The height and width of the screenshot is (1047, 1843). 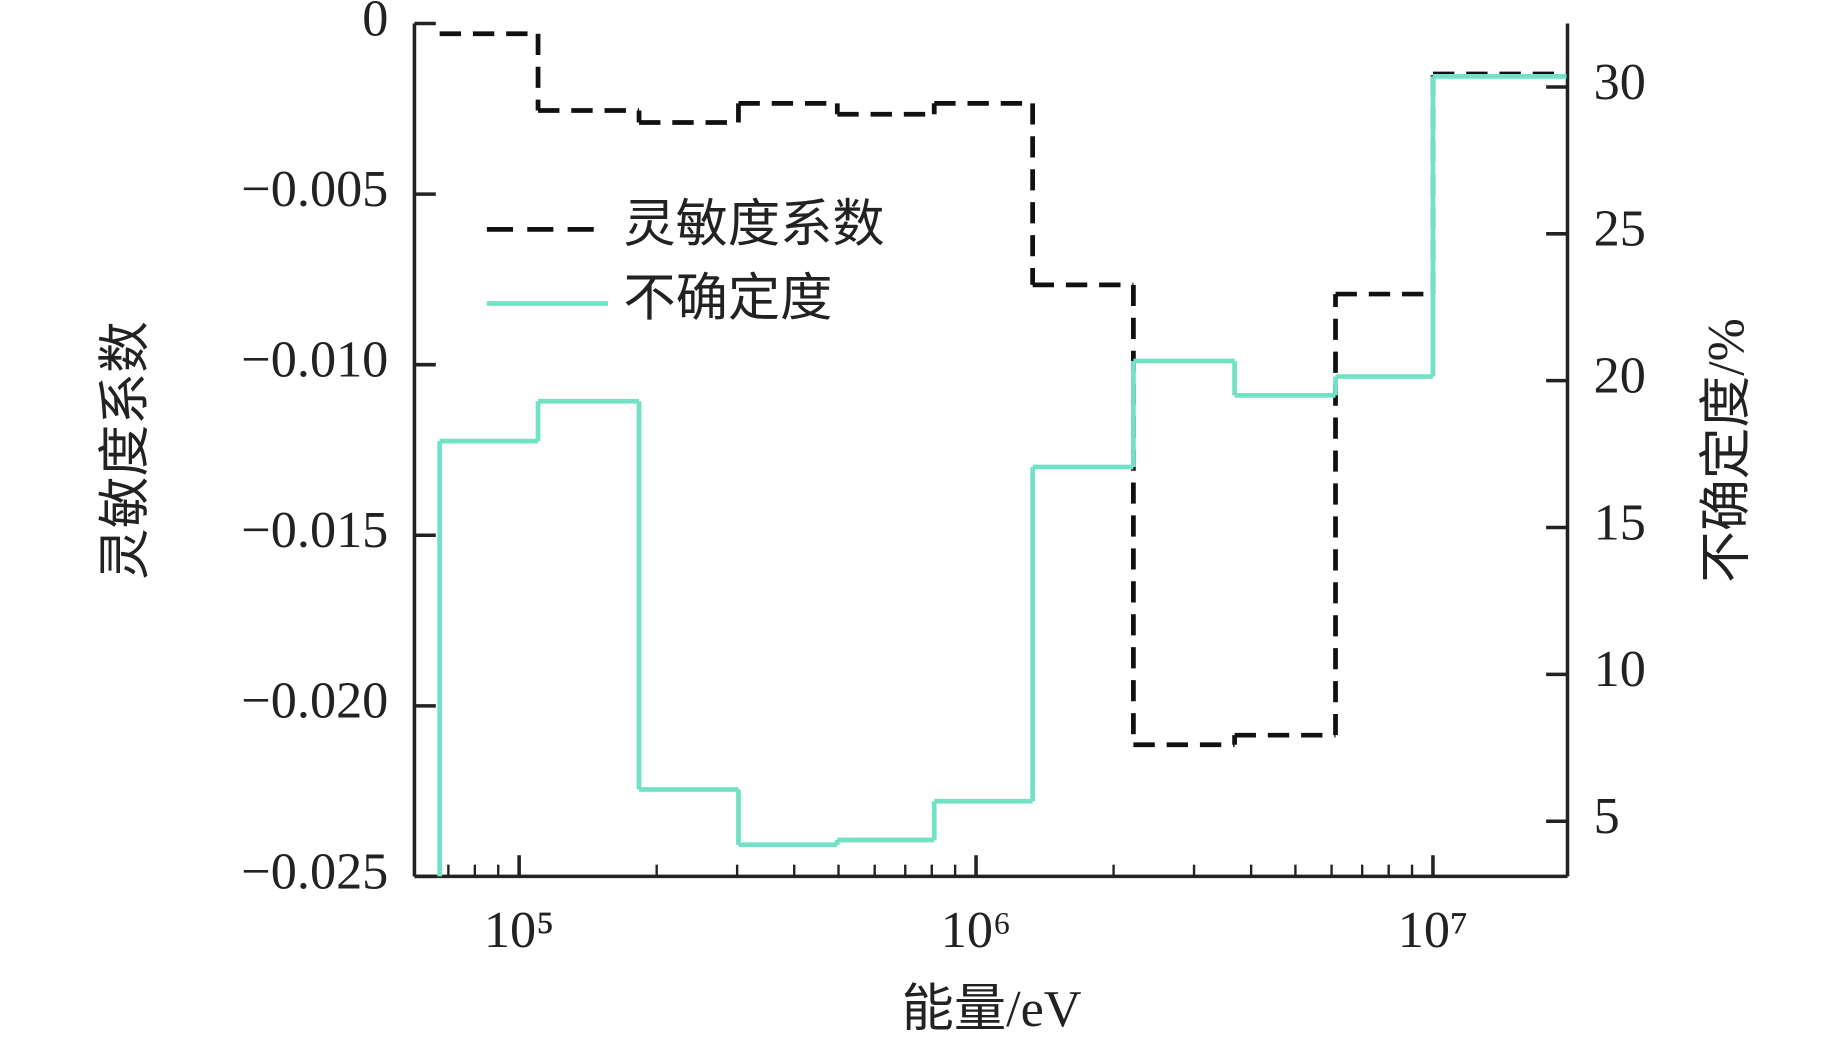 What do you see at coordinates (1726, 450) in the screenshot?
I see `y2-axis-label: 不确定度/%` at bounding box center [1726, 450].